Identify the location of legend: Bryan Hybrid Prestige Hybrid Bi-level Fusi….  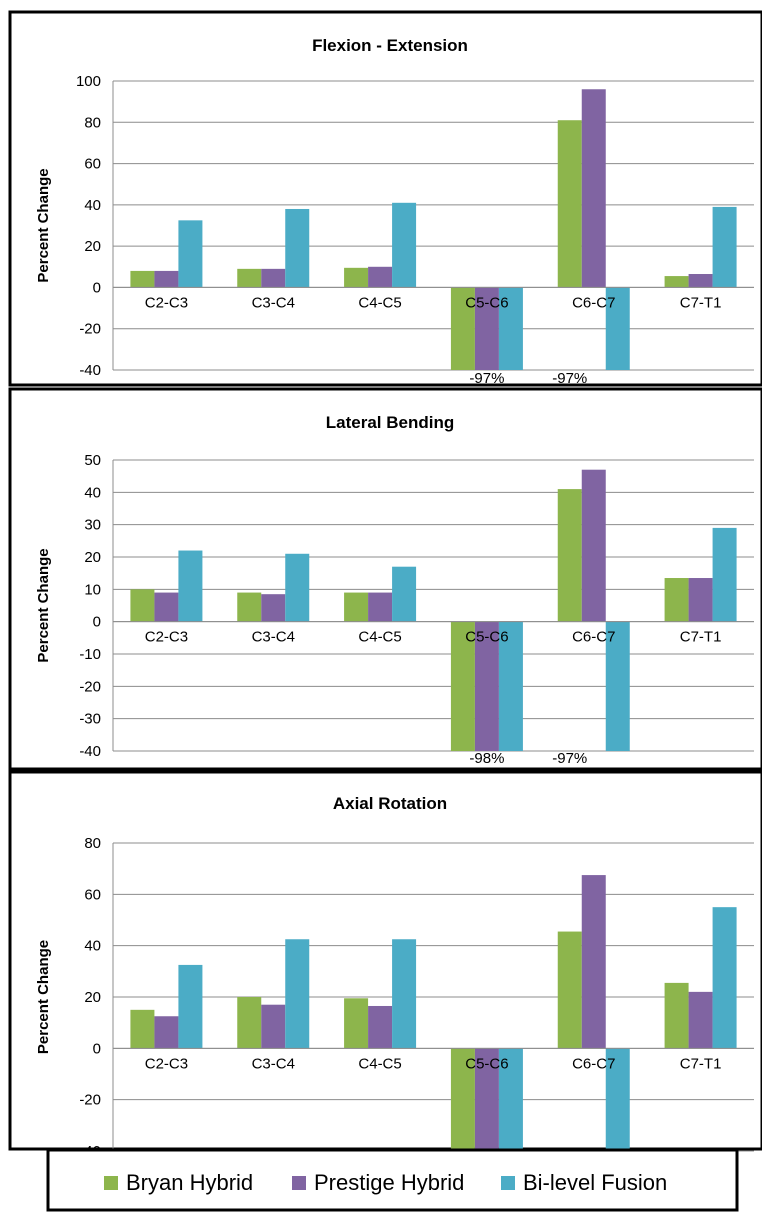
(392, 1180).